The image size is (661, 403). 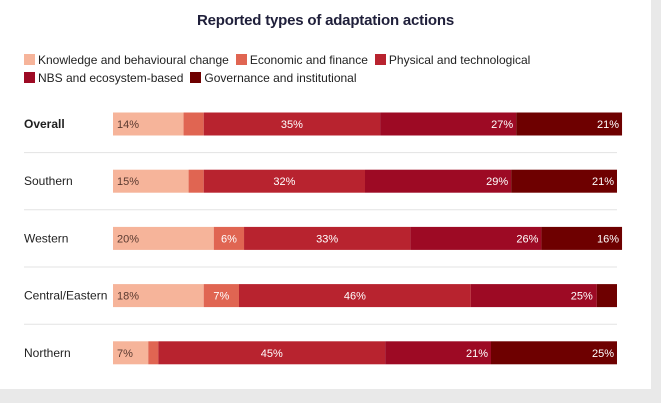 What do you see at coordinates (46, 238) in the screenshot?
I see `category-label: Western` at bounding box center [46, 238].